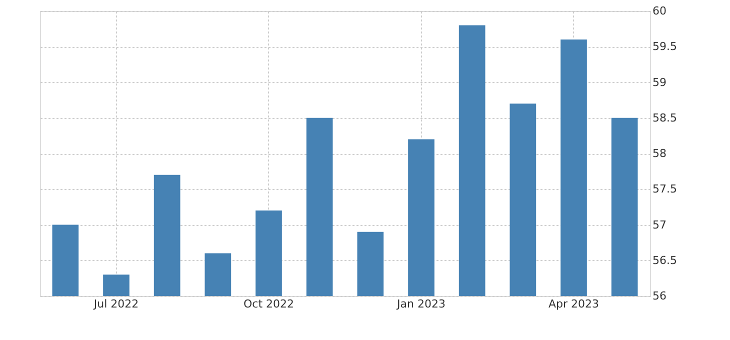 The image size is (730, 340). I want to click on y-tick-label: 59, so click(659, 82).